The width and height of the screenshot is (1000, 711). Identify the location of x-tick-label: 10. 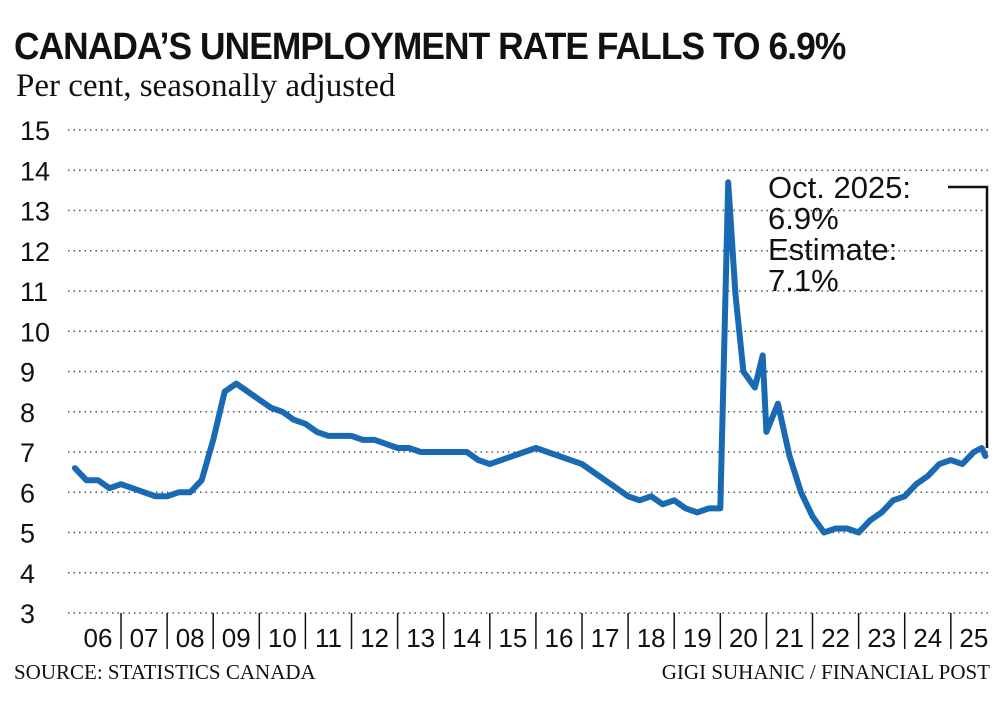
(282, 638).